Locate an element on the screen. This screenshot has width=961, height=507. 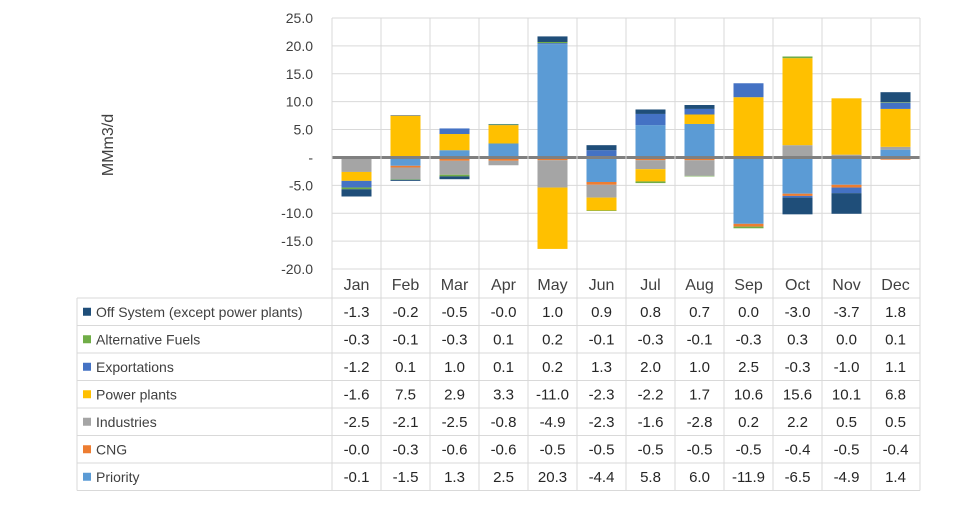
data-label: -2.2 is located at coordinates (651, 394).